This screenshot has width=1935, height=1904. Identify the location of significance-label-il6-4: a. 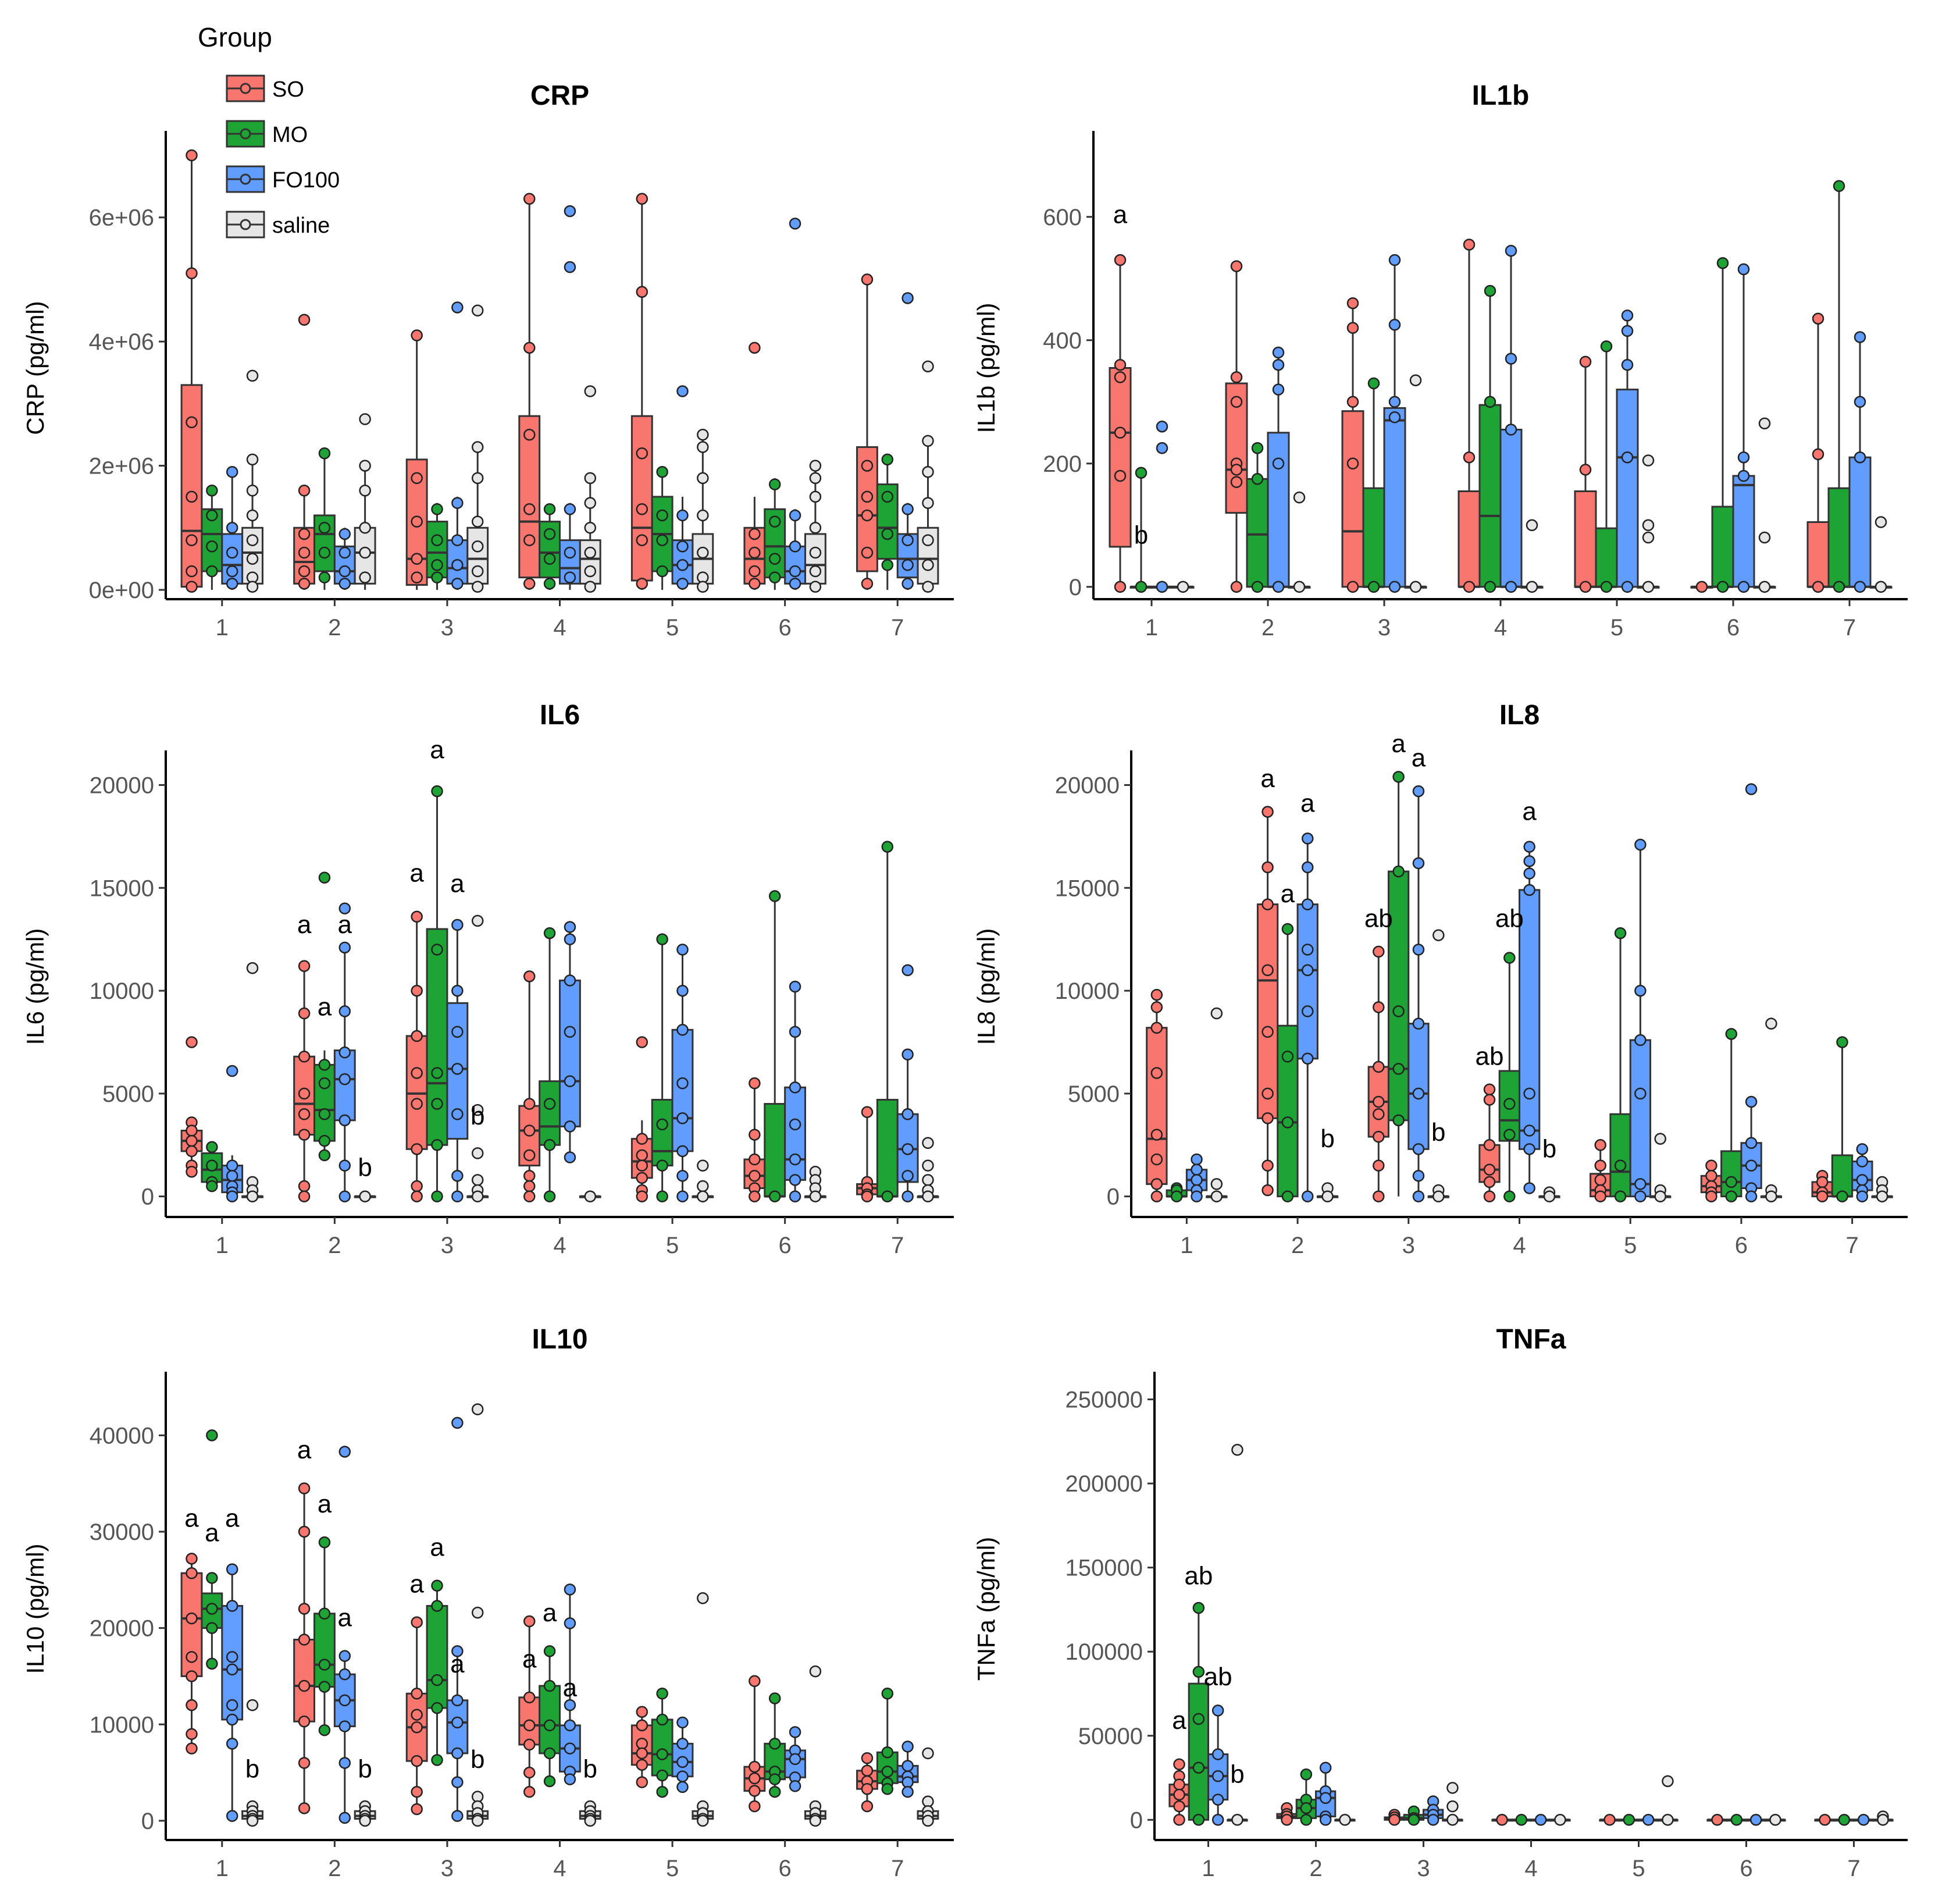
(416, 873).